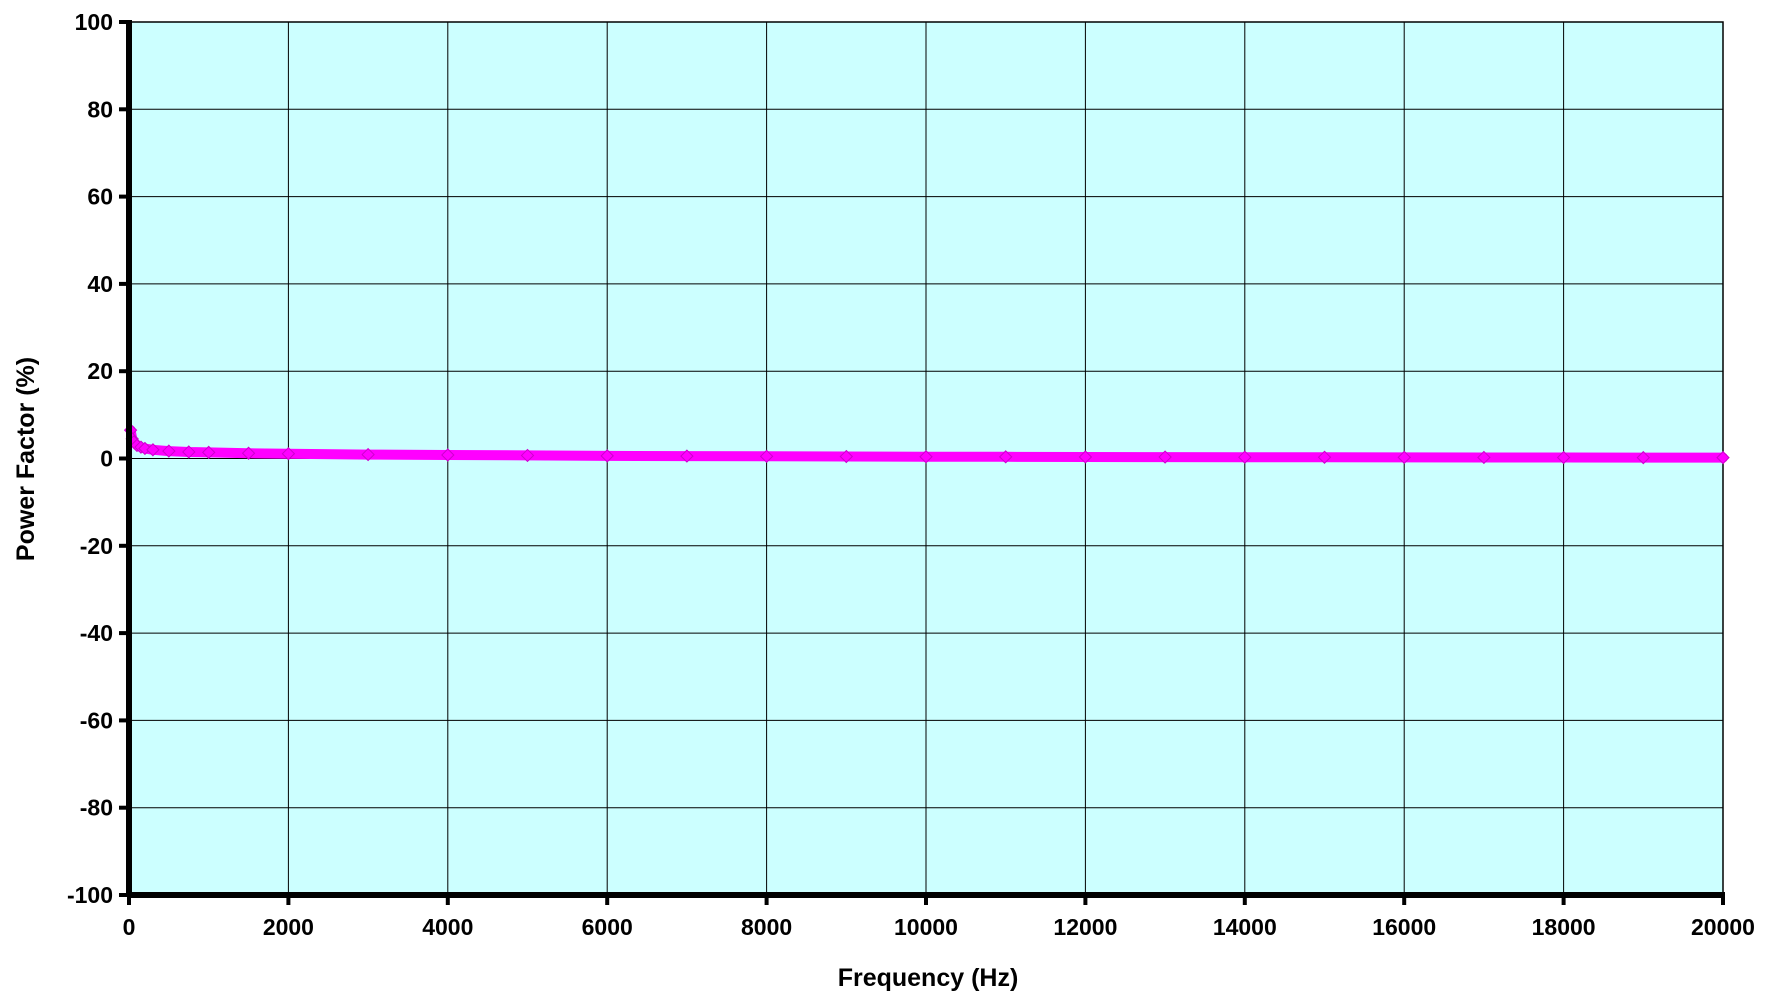  I want to click on y-tick-label: 60, so click(100, 197).